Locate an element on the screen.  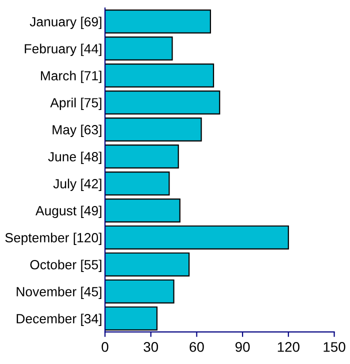
y-tick-label: August [49] is located at coordinates (69, 212).